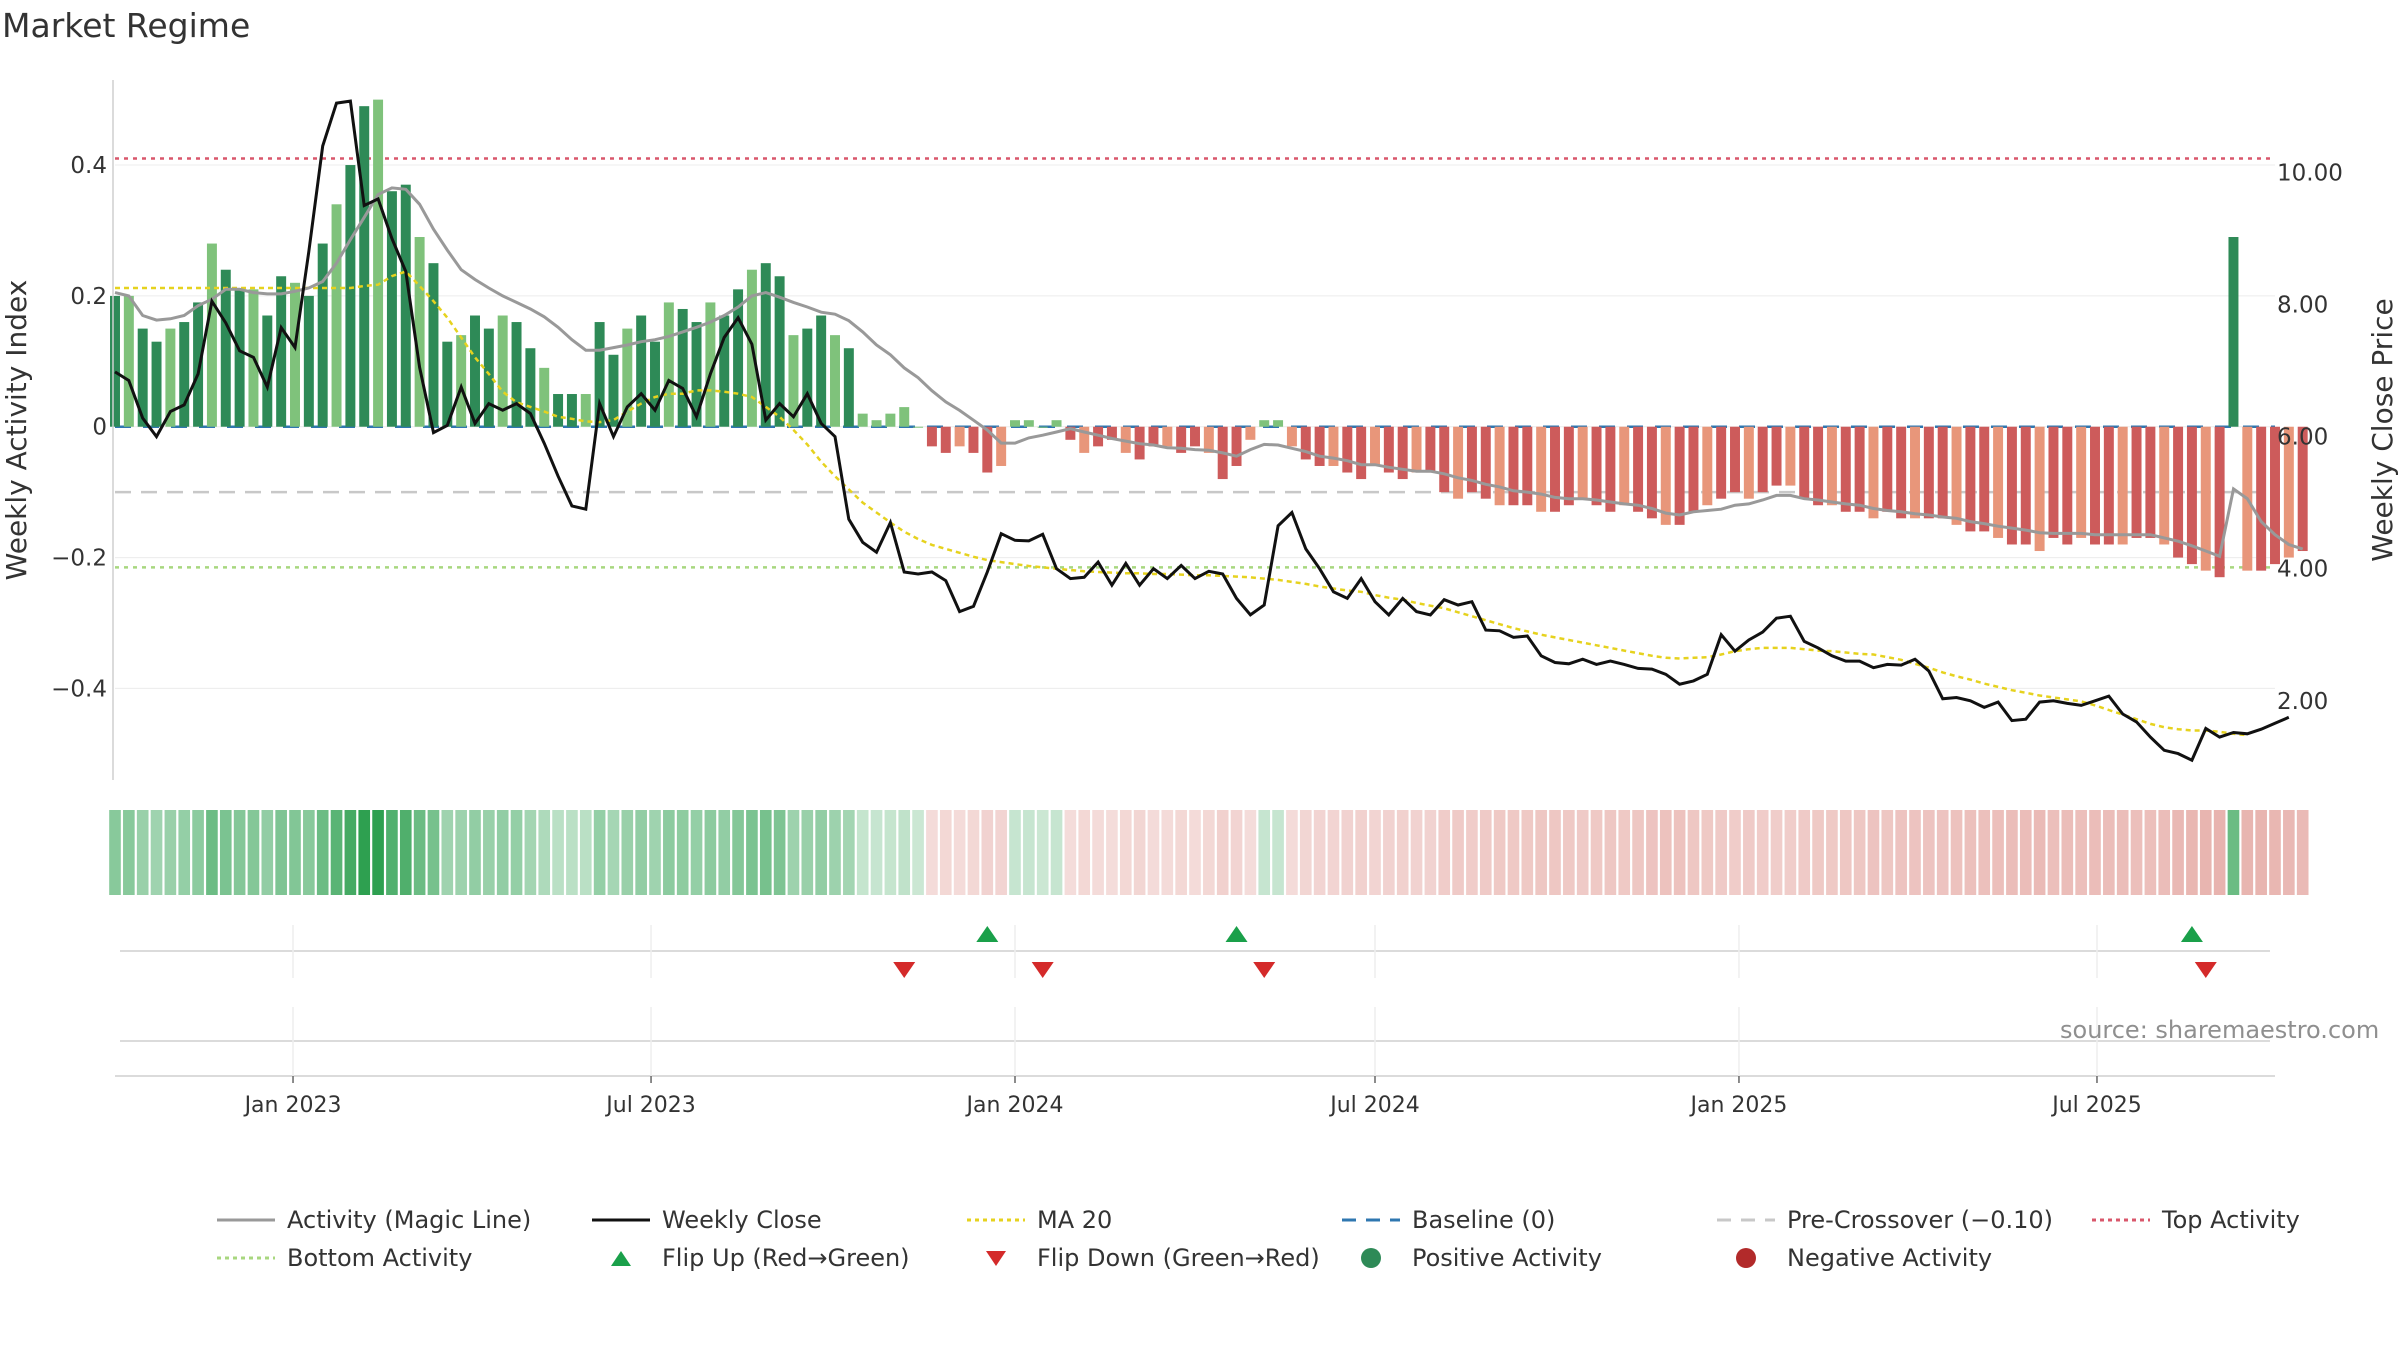 This screenshot has width=2400, height=1350. I want to click on regime-strip-layer, so click(1209, 852).